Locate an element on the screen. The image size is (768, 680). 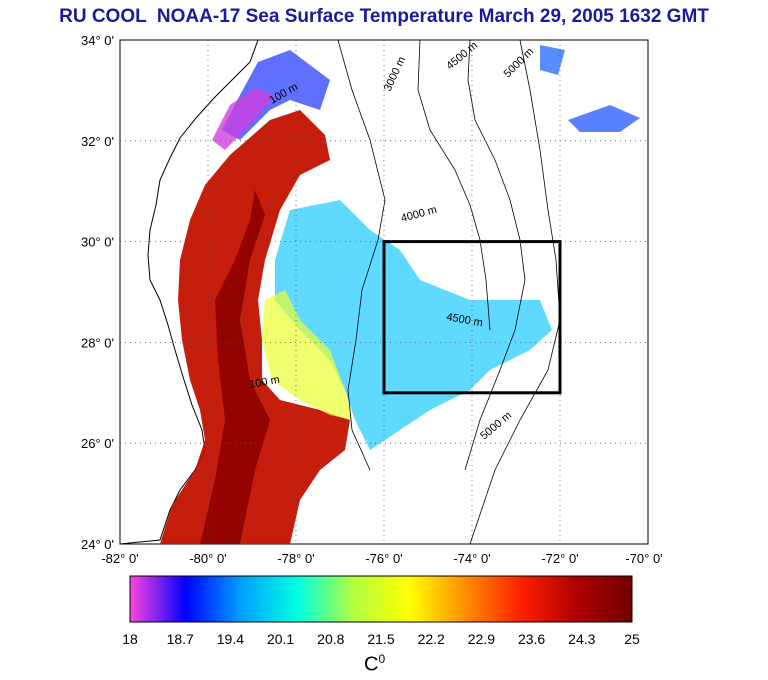
offshore-cool-water is located at coordinates (413, 325).